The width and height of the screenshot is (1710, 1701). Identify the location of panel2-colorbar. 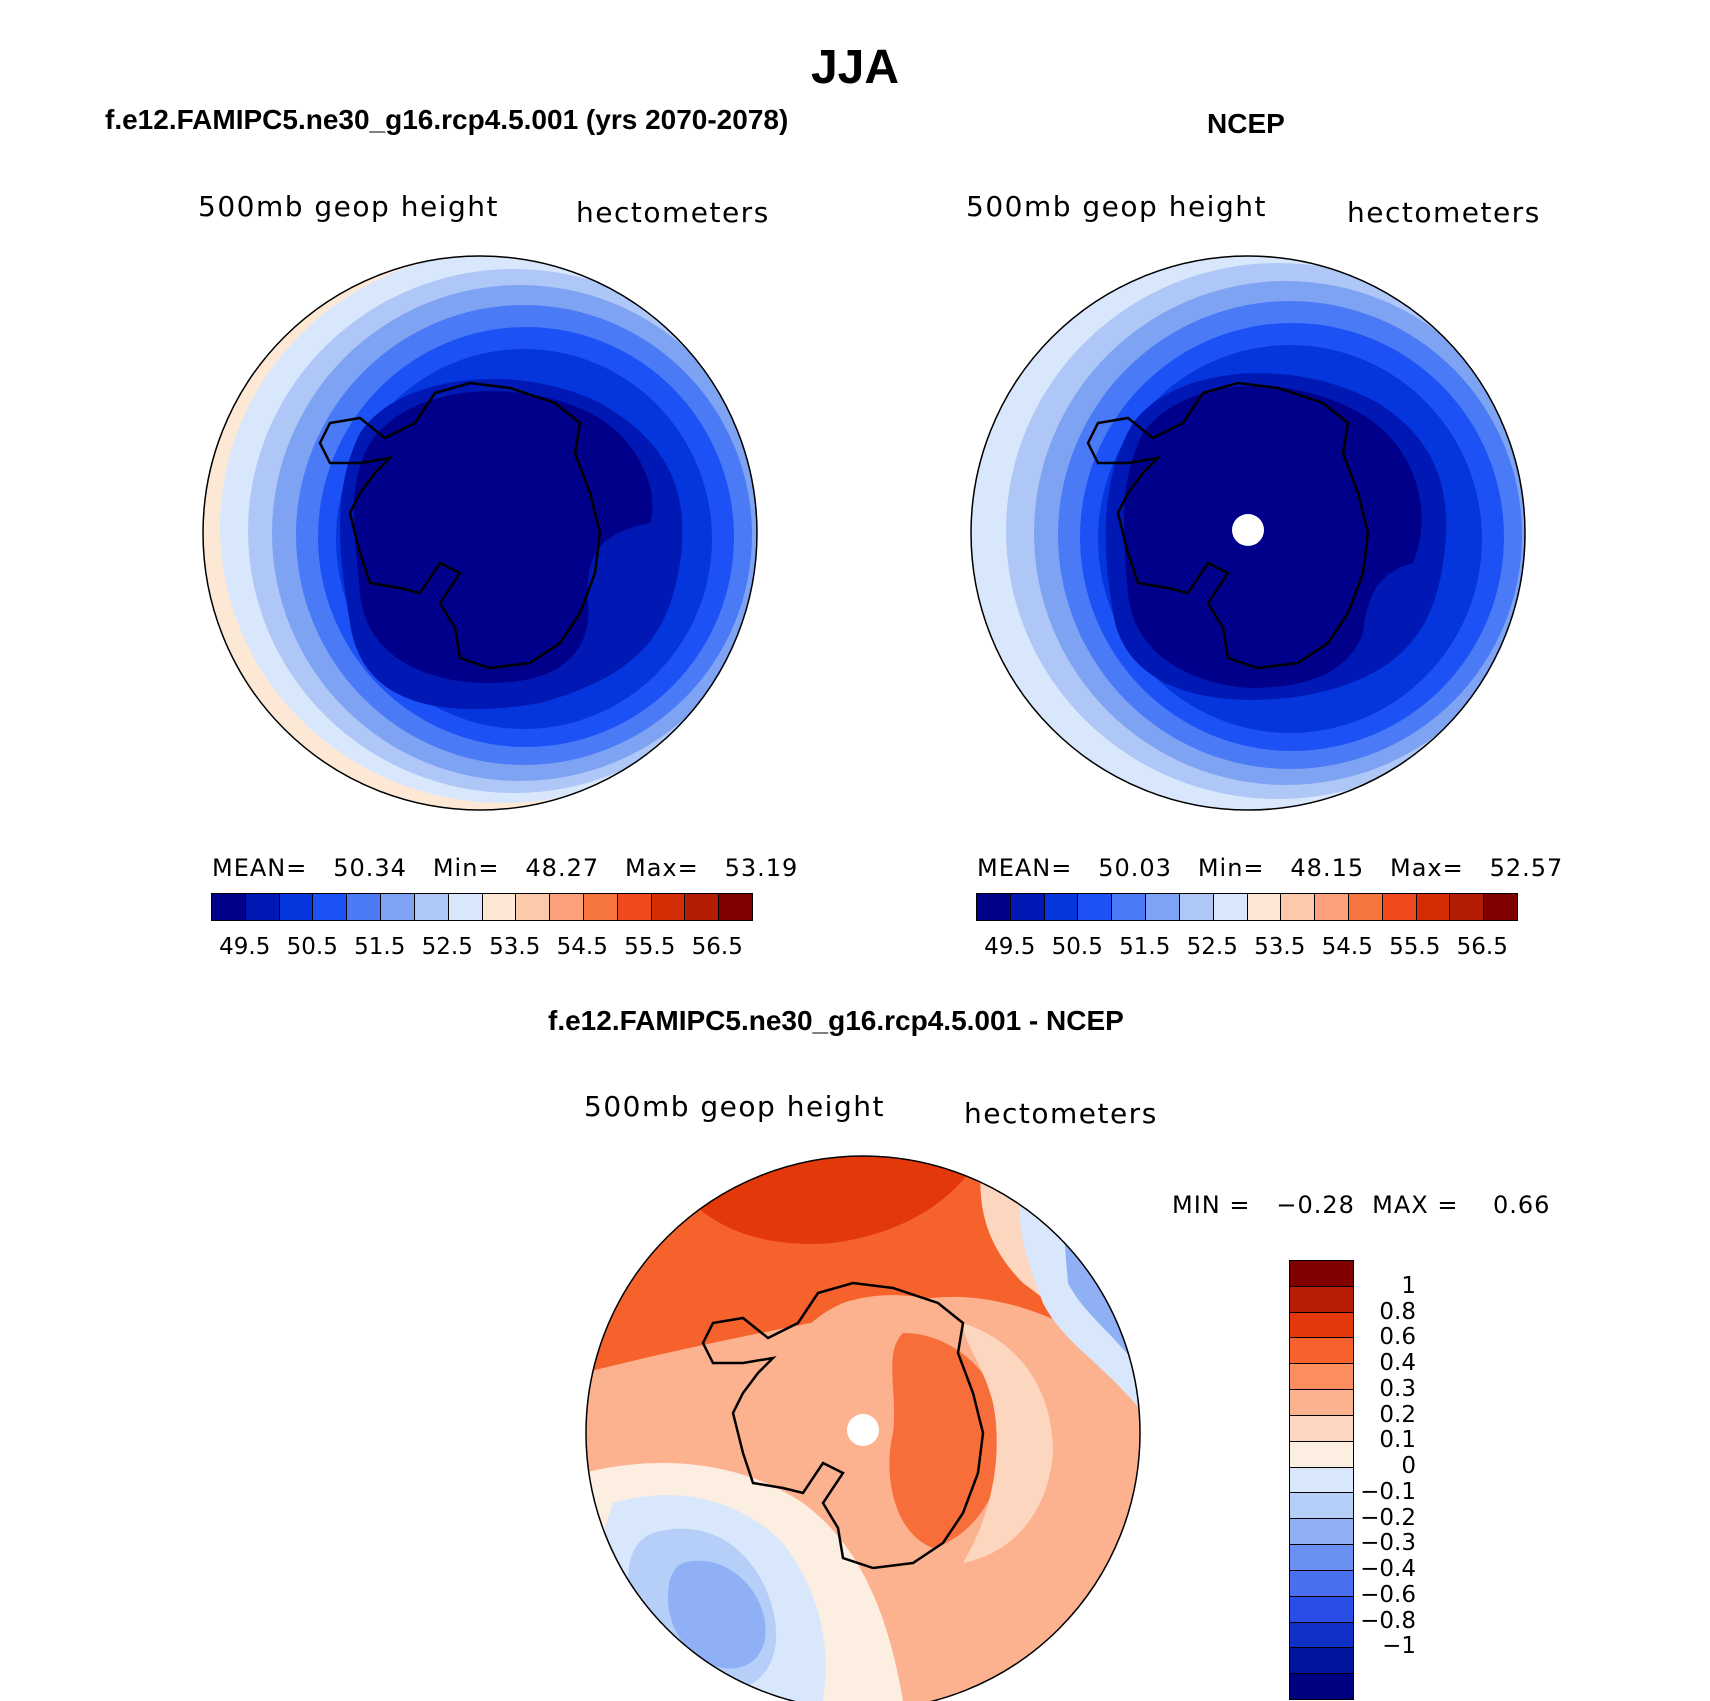
(1247, 907).